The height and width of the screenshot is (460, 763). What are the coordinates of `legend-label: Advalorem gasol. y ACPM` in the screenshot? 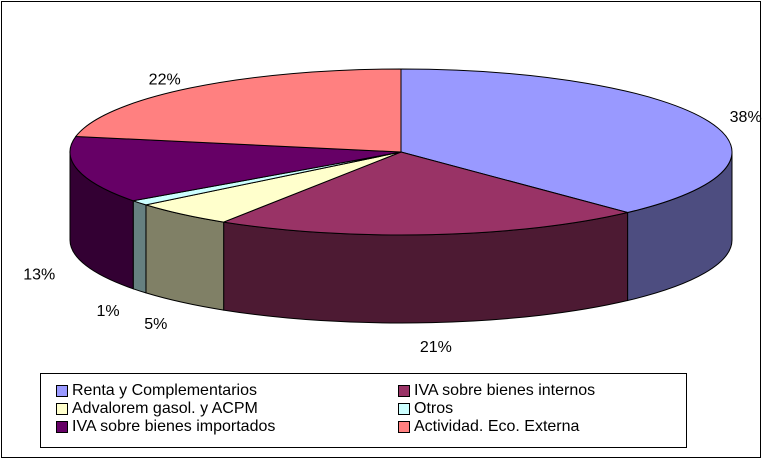 It's located at (165, 408).